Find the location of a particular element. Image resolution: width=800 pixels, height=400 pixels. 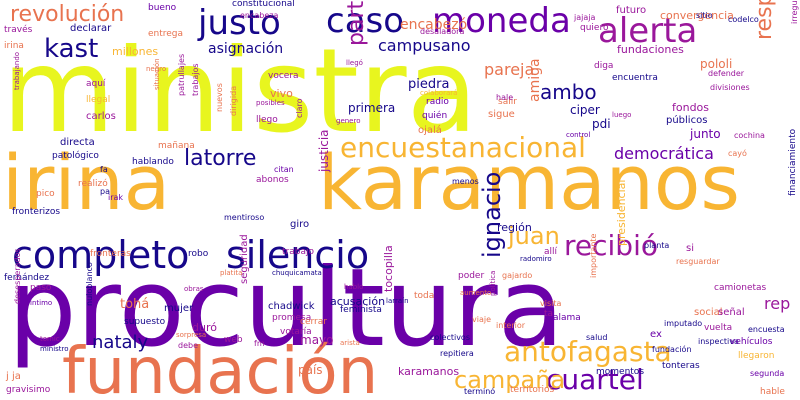

cloud-word: obras is located at coordinates (194, 289).